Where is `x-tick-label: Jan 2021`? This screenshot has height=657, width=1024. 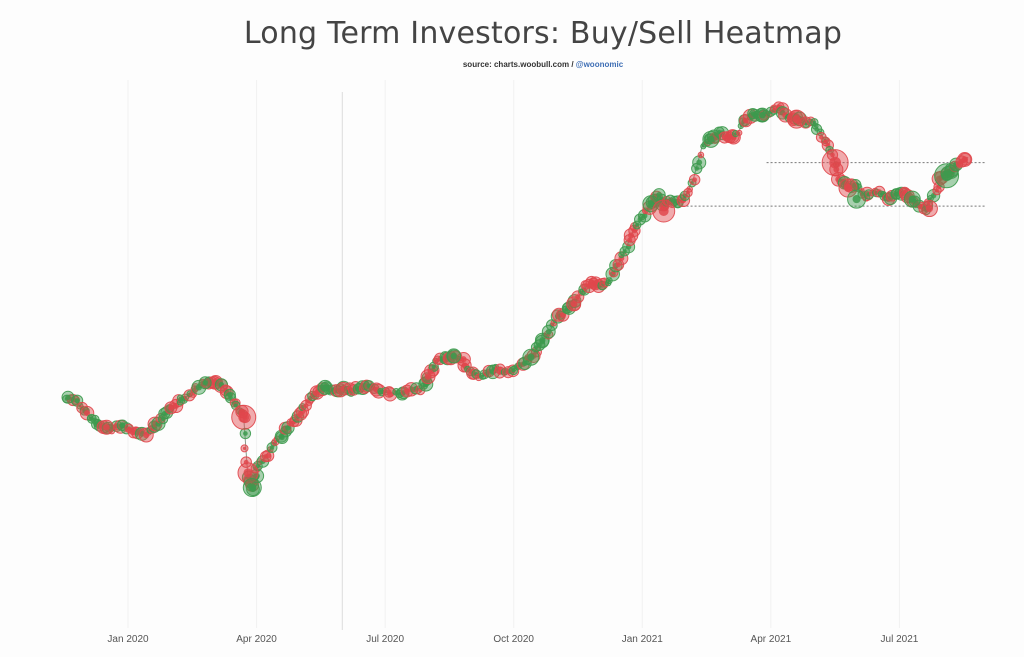
x-tick-label: Jan 2021 is located at coordinates (643, 639).